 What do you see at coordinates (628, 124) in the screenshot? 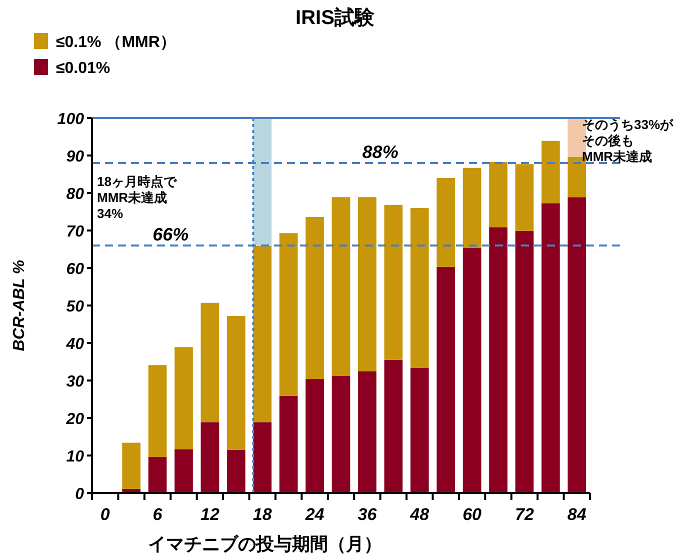
I see `annotation: そのうち33%が` at bounding box center [628, 124].